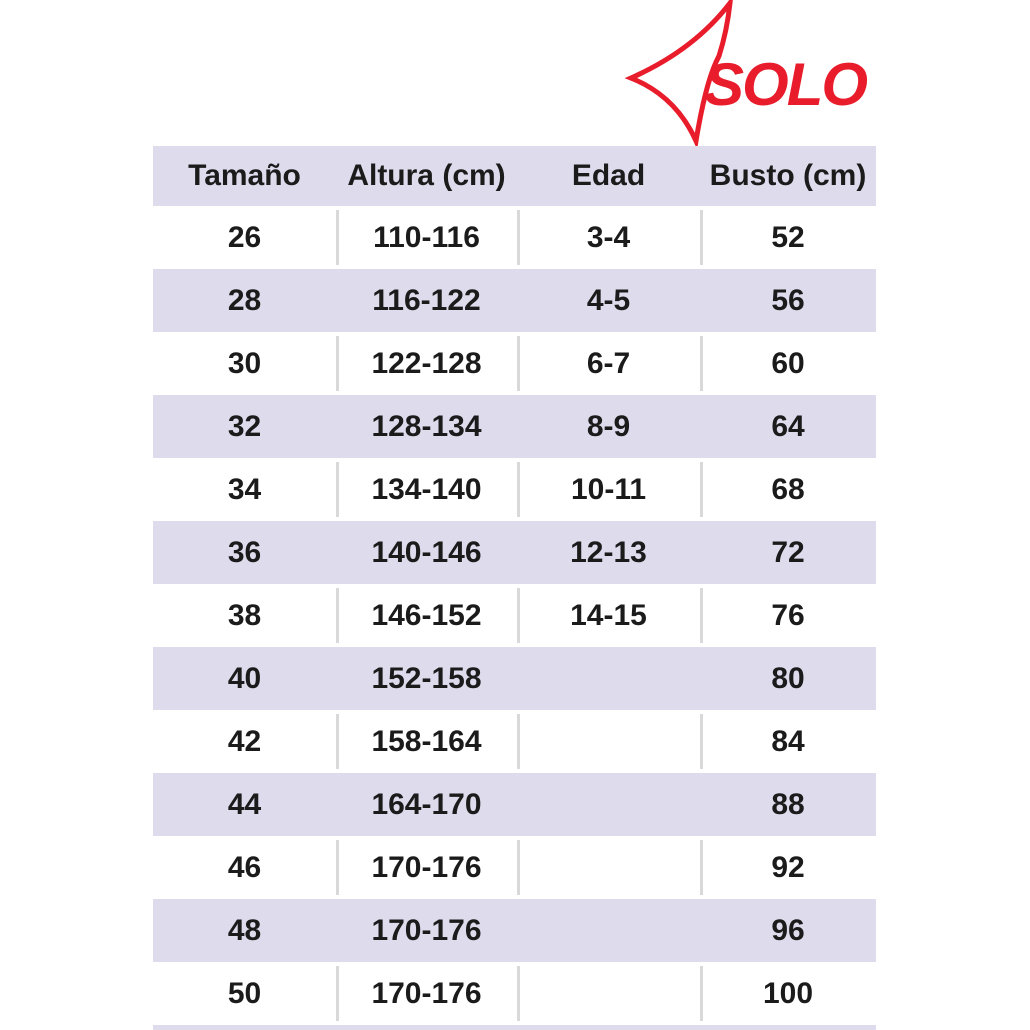  What do you see at coordinates (244, 615) in the screenshot?
I see `table-cell: 38` at bounding box center [244, 615].